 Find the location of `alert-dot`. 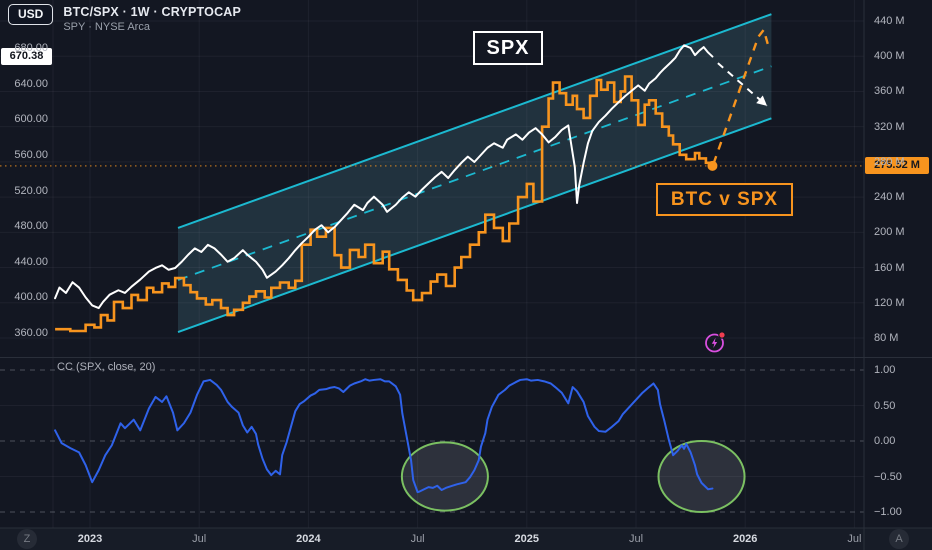

alert-dot is located at coordinates (722, 335).